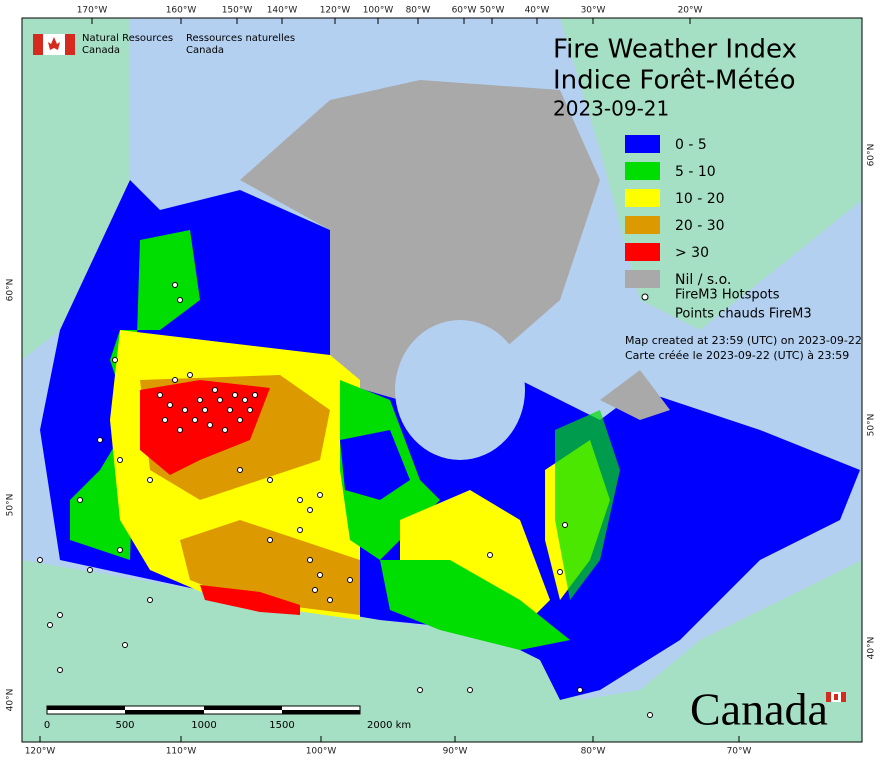 The width and height of the screenshot is (880, 760). What do you see at coordinates (389, 725) in the screenshot?
I see `scale-label: 2000 km` at bounding box center [389, 725].